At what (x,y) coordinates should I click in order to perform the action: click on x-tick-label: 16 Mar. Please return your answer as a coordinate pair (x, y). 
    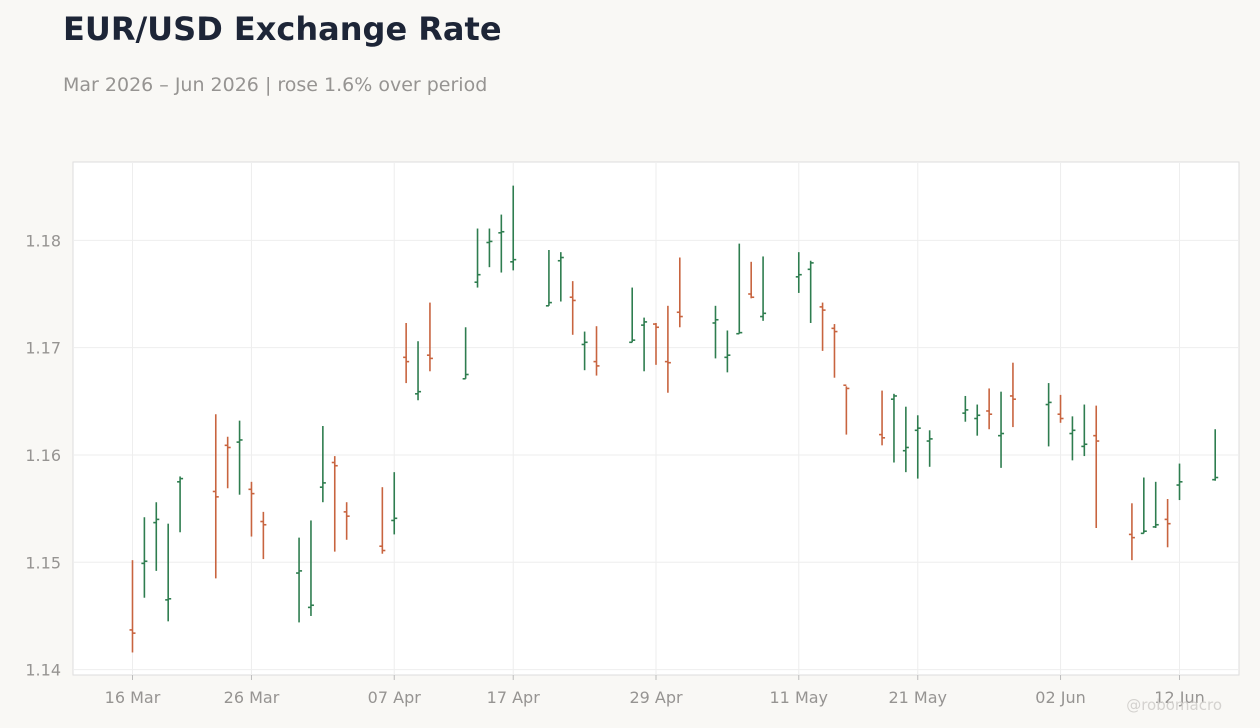
    Looking at the image, I should click on (133, 697).